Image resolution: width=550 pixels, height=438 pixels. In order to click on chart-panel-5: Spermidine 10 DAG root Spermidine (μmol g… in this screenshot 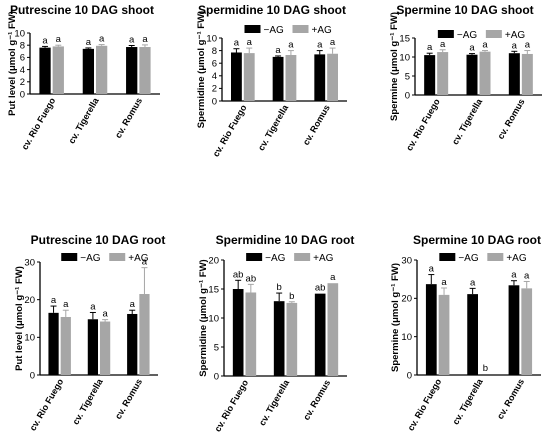, I will do `click(276, 333)`.